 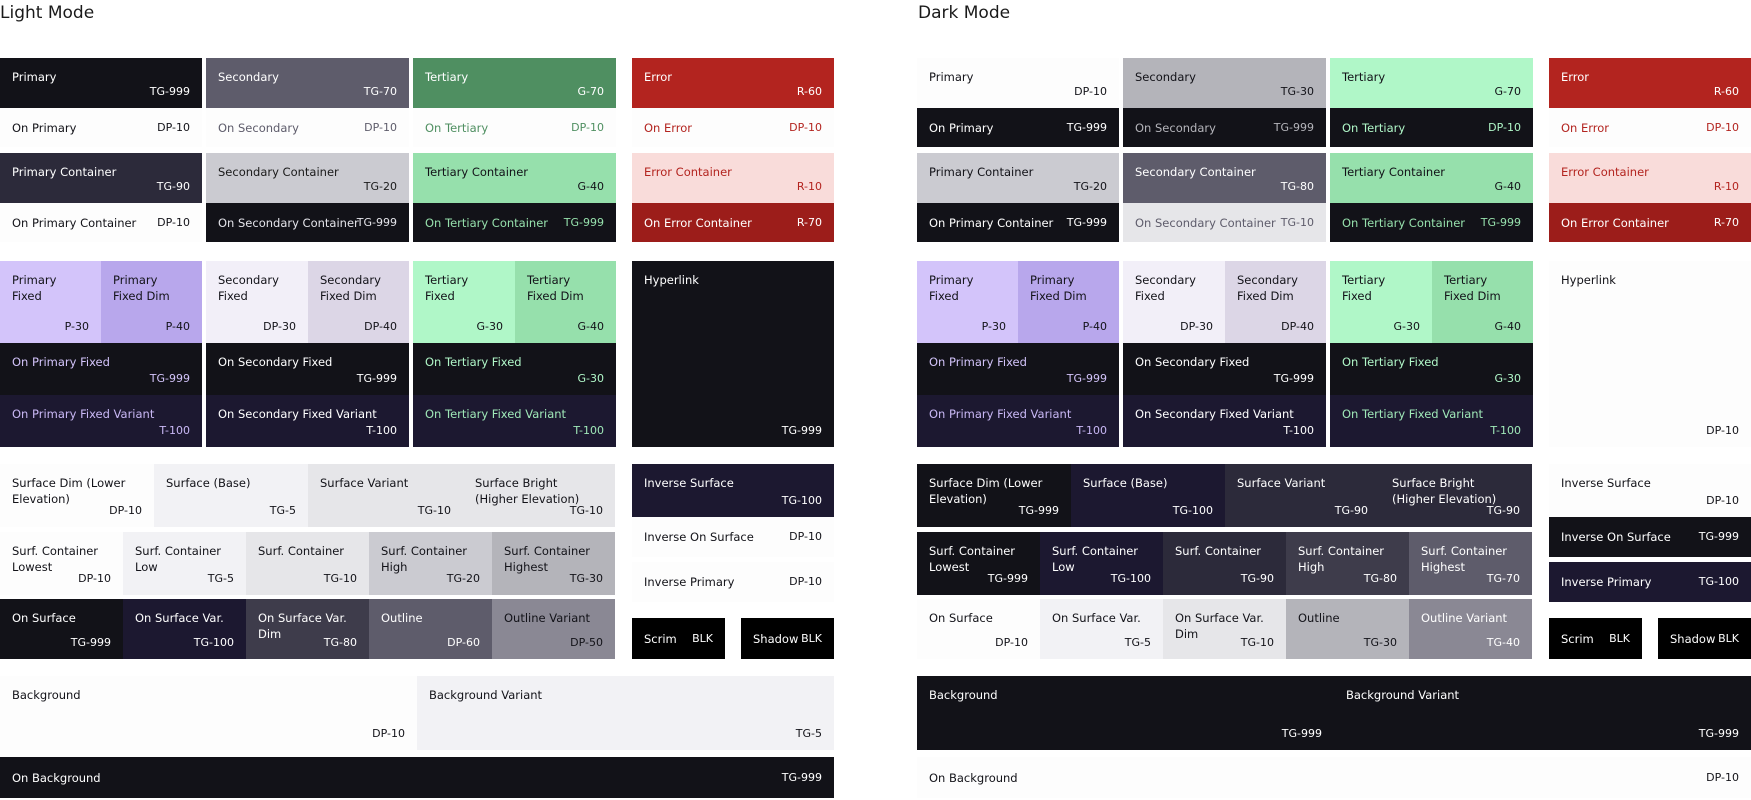 I want to click on dark-swatch-surf-container: Surf. Container TG-90, so click(x=1224, y=563).